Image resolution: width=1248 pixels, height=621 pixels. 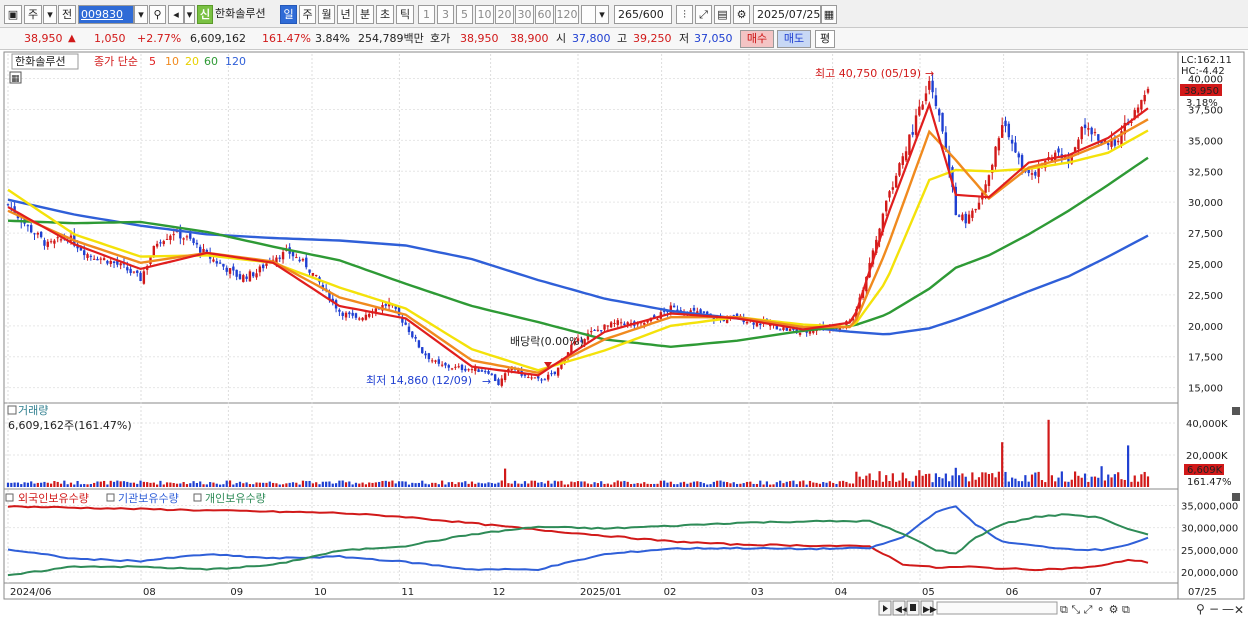 I want to click on period-tab-day: 일, so click(x=288, y=14).